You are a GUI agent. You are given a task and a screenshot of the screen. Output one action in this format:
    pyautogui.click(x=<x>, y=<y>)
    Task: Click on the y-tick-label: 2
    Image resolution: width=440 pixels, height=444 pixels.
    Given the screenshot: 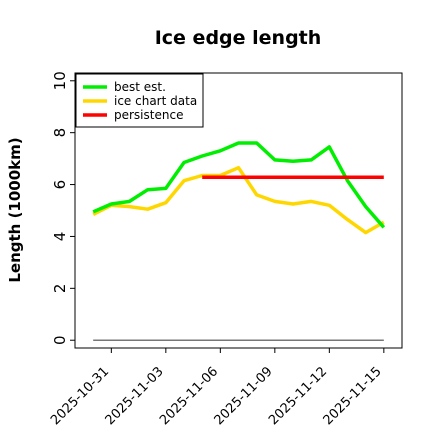 What is the action you would take?
    pyautogui.click(x=60, y=289)
    